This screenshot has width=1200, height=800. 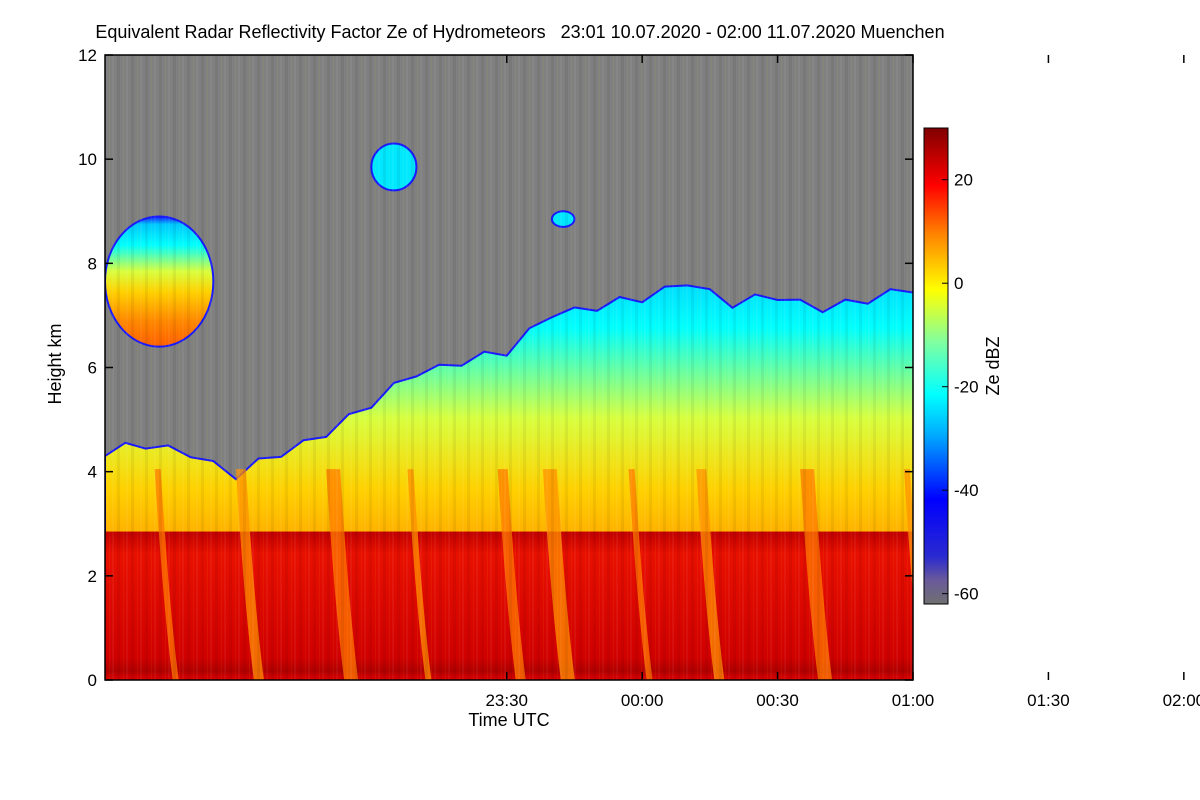 What do you see at coordinates (642, 700) in the screenshot?
I see `x-tick-label: 00:00` at bounding box center [642, 700].